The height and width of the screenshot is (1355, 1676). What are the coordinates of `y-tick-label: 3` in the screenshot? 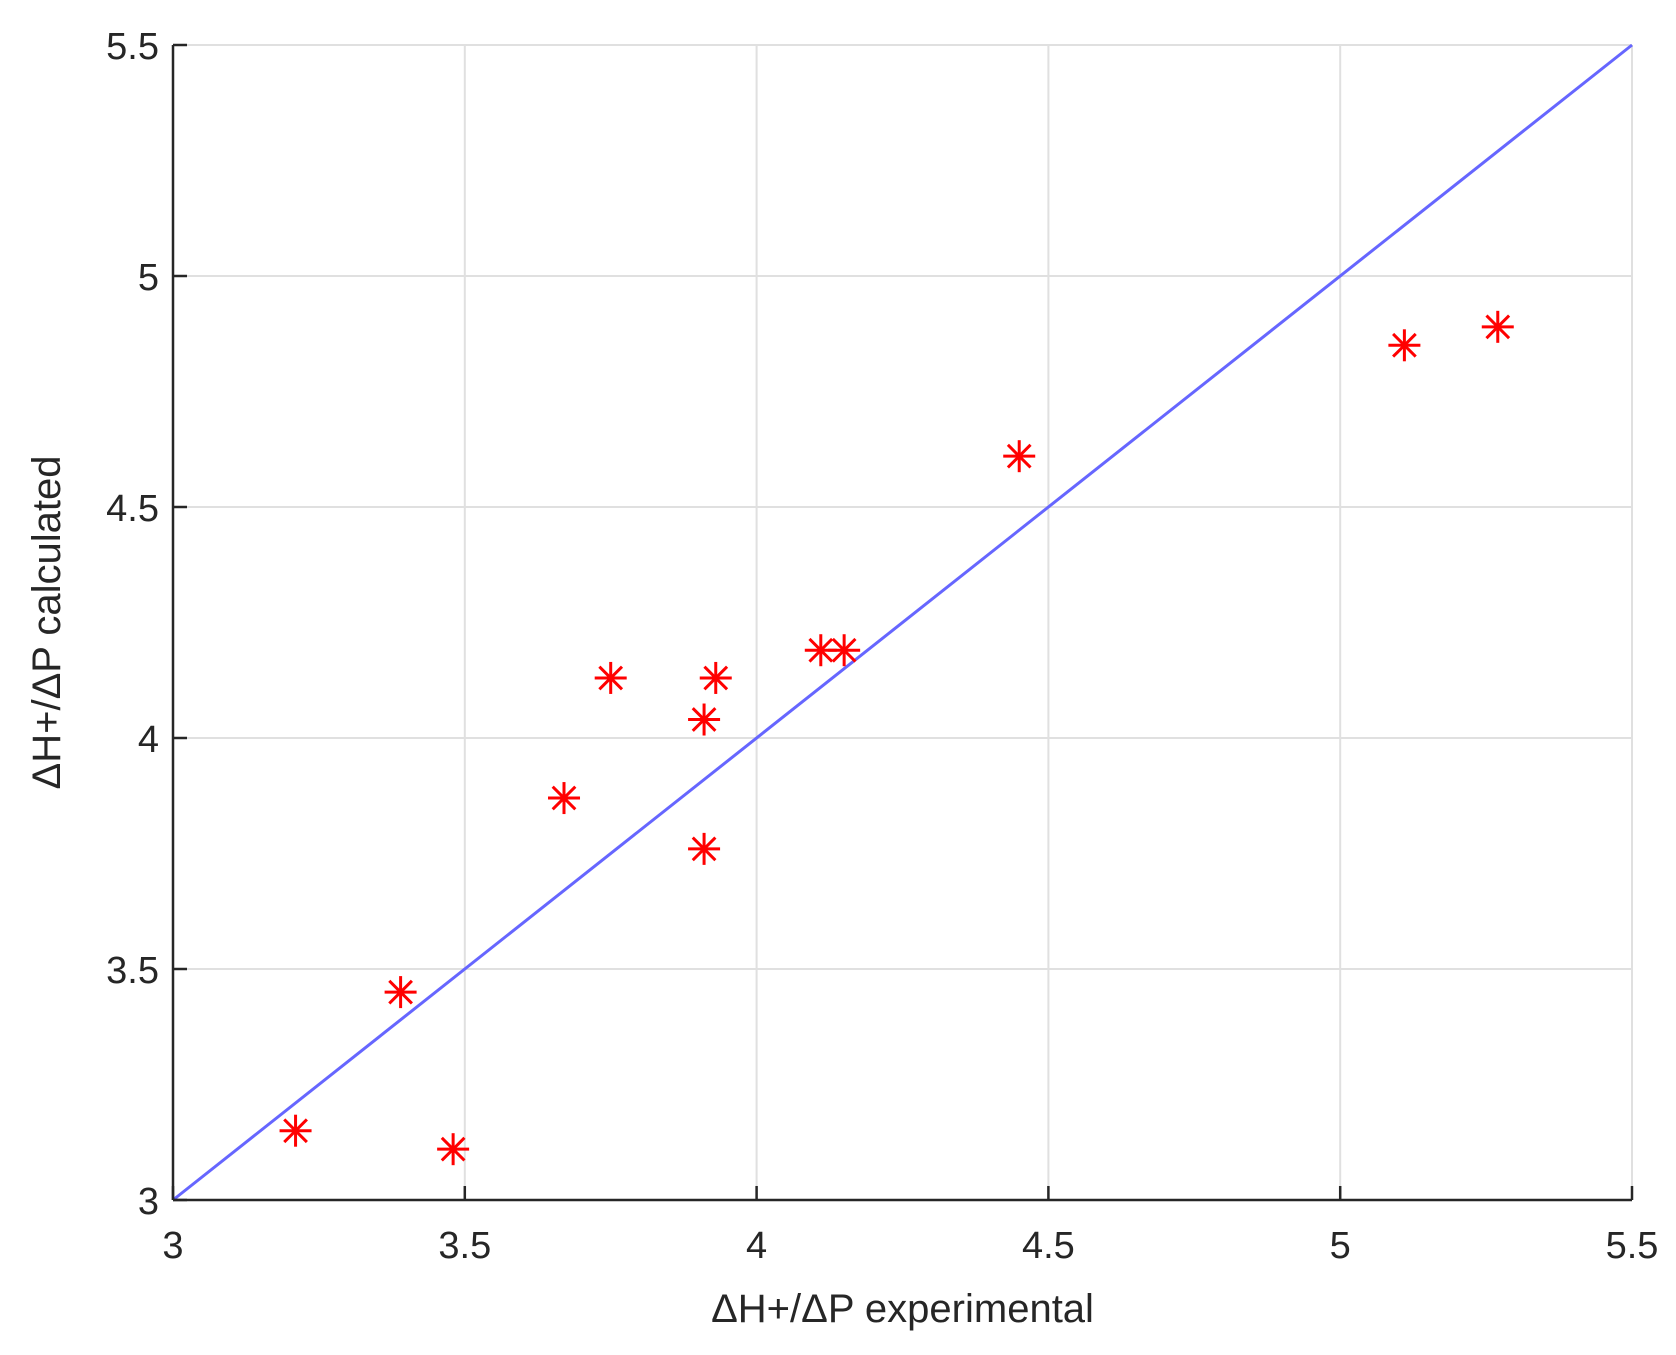 It's located at (148, 1202).